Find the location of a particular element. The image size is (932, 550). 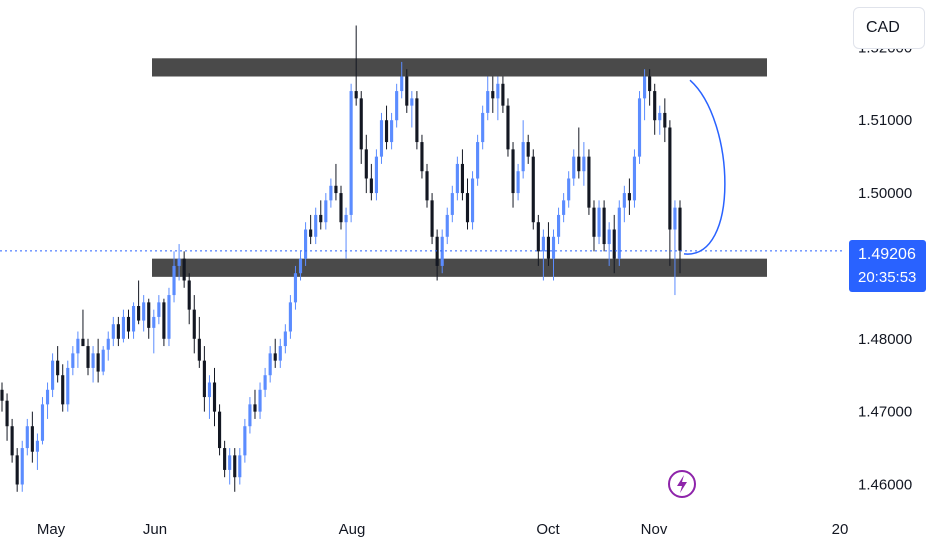

currency-selector: CAD is located at coordinates (889, 28).